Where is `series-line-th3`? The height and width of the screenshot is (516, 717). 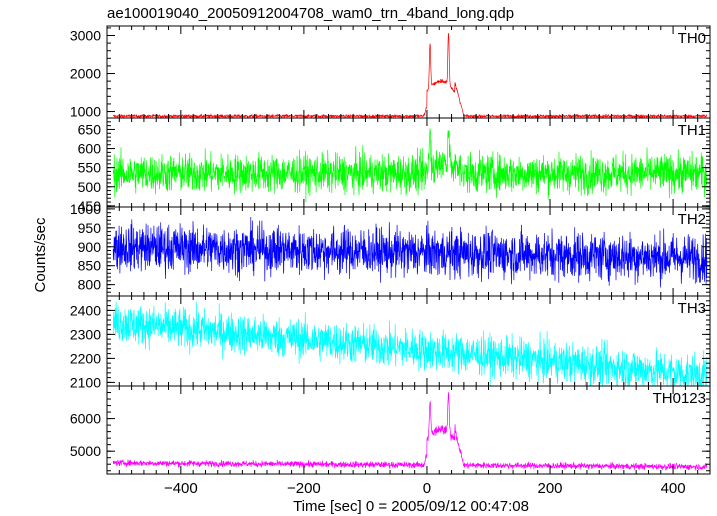
series-line-th3 is located at coordinates (410, 343).